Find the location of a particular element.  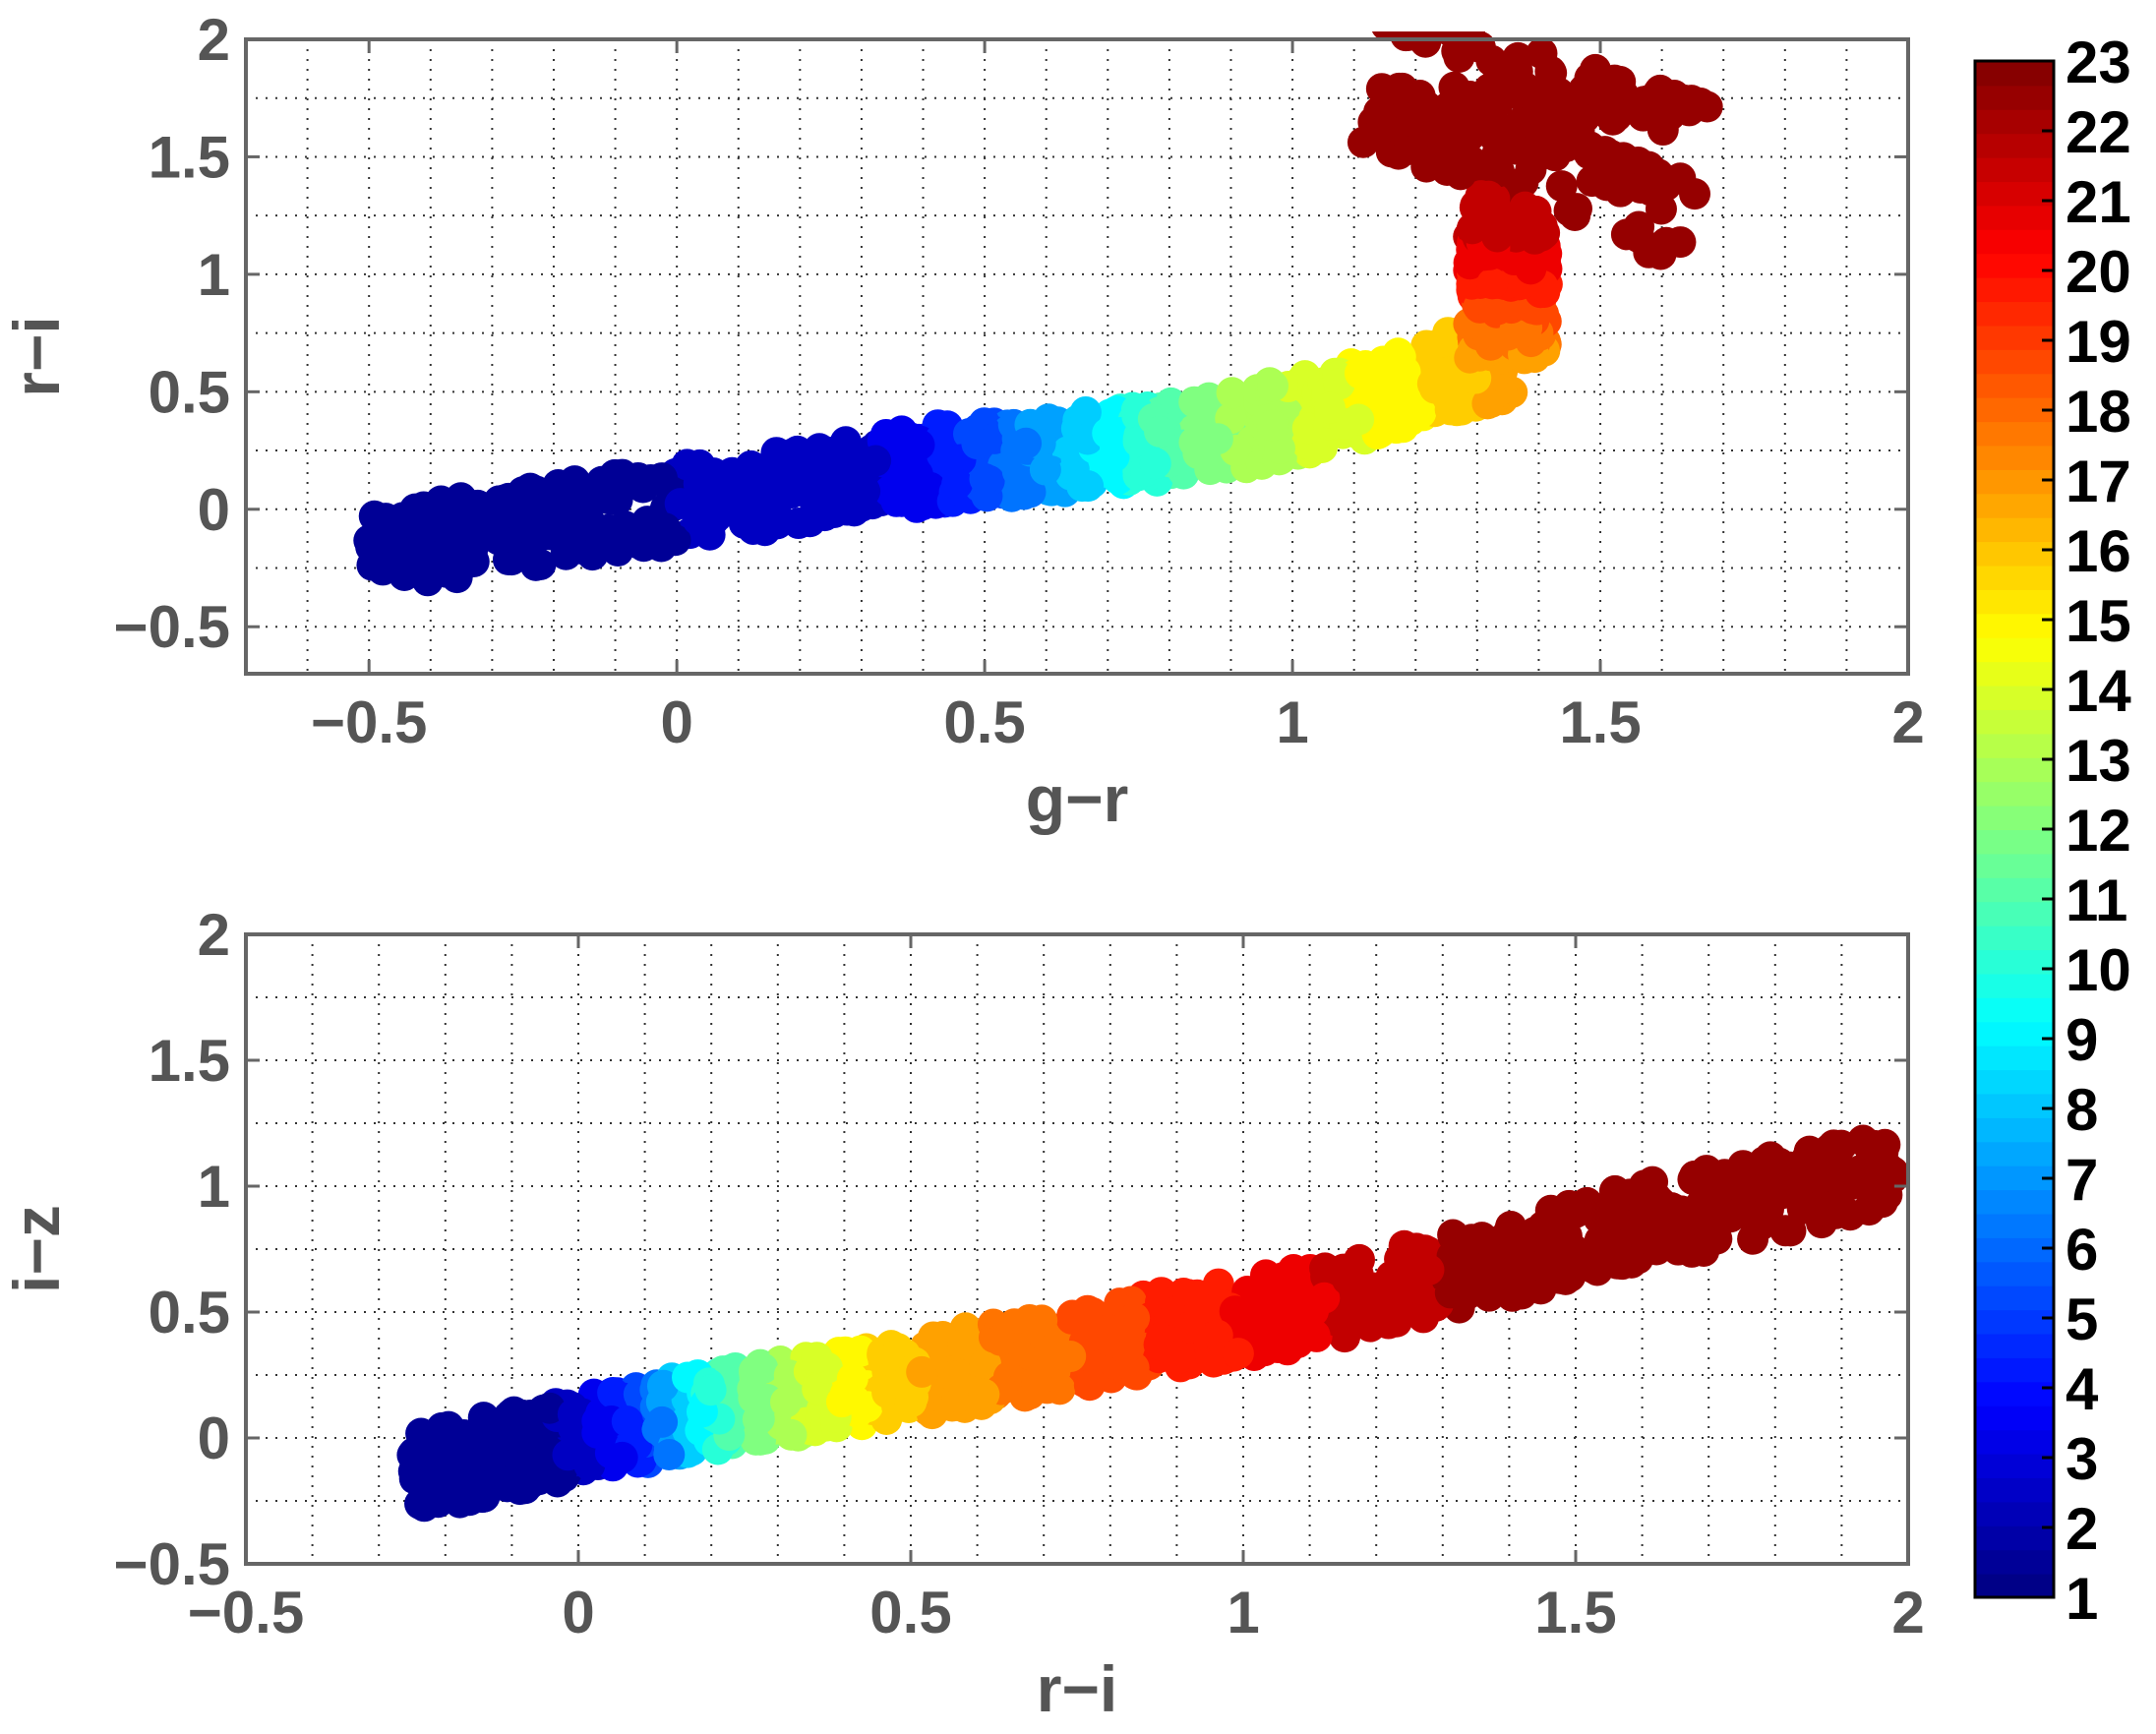

colorbar-tick-label: 21 is located at coordinates (2098, 202).